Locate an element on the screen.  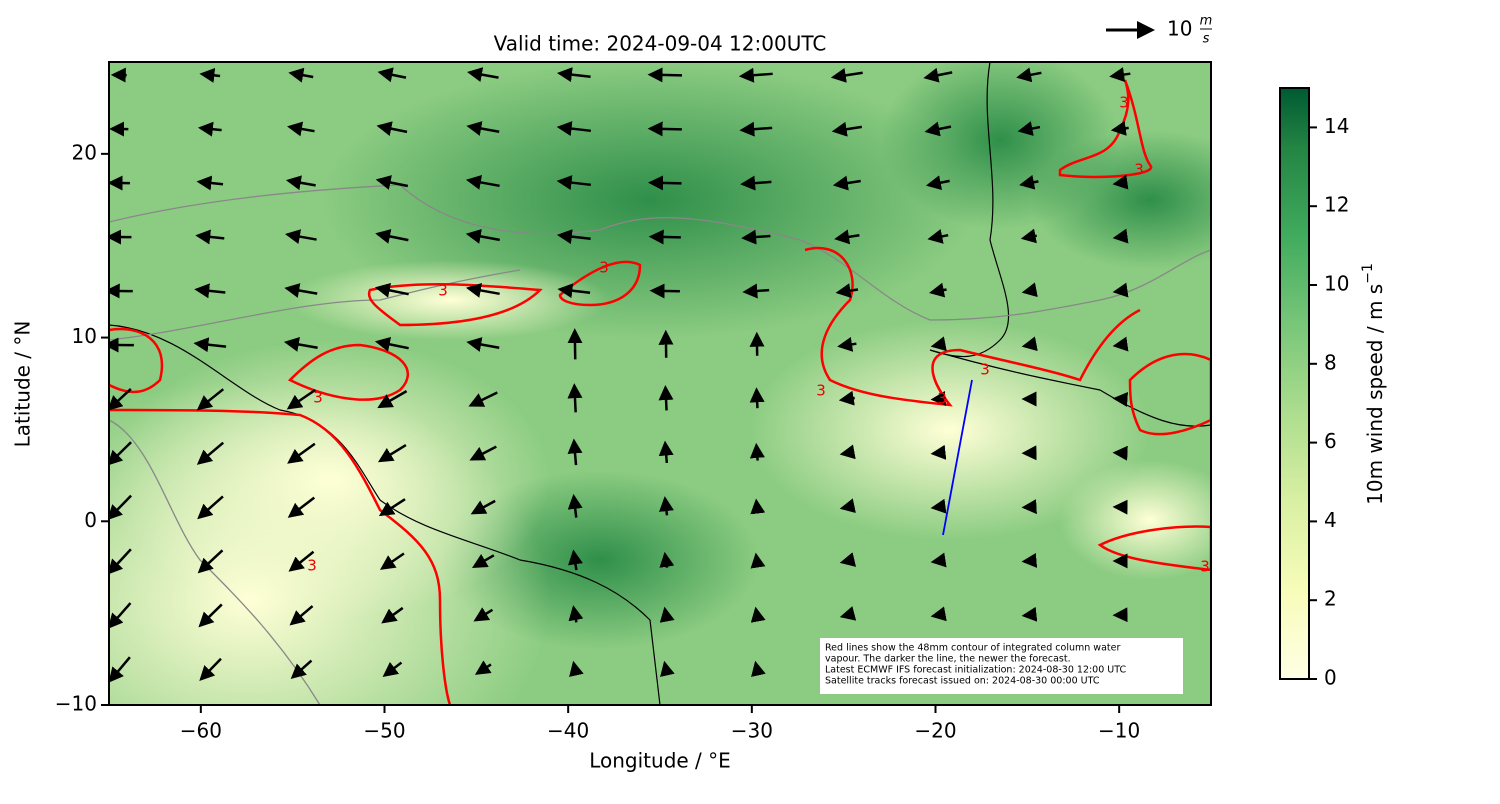
map-title: Valid time: 2024-09-04 12:00UTC is located at coordinates (660, 44).